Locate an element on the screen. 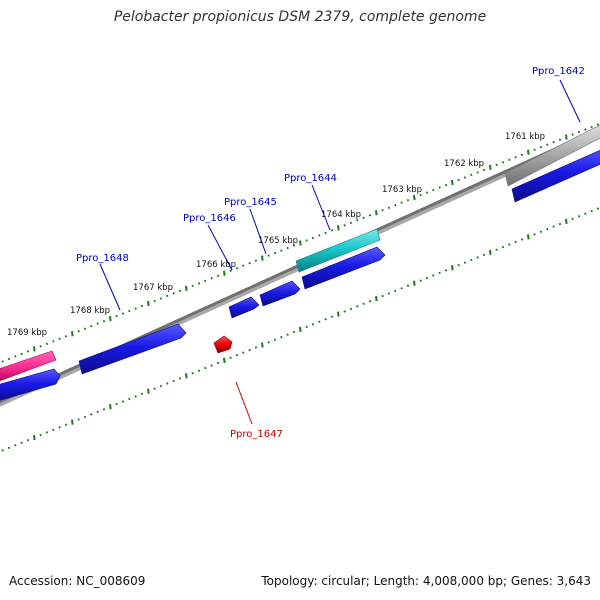  ruler-label: 1761 kbp is located at coordinates (525, 137).